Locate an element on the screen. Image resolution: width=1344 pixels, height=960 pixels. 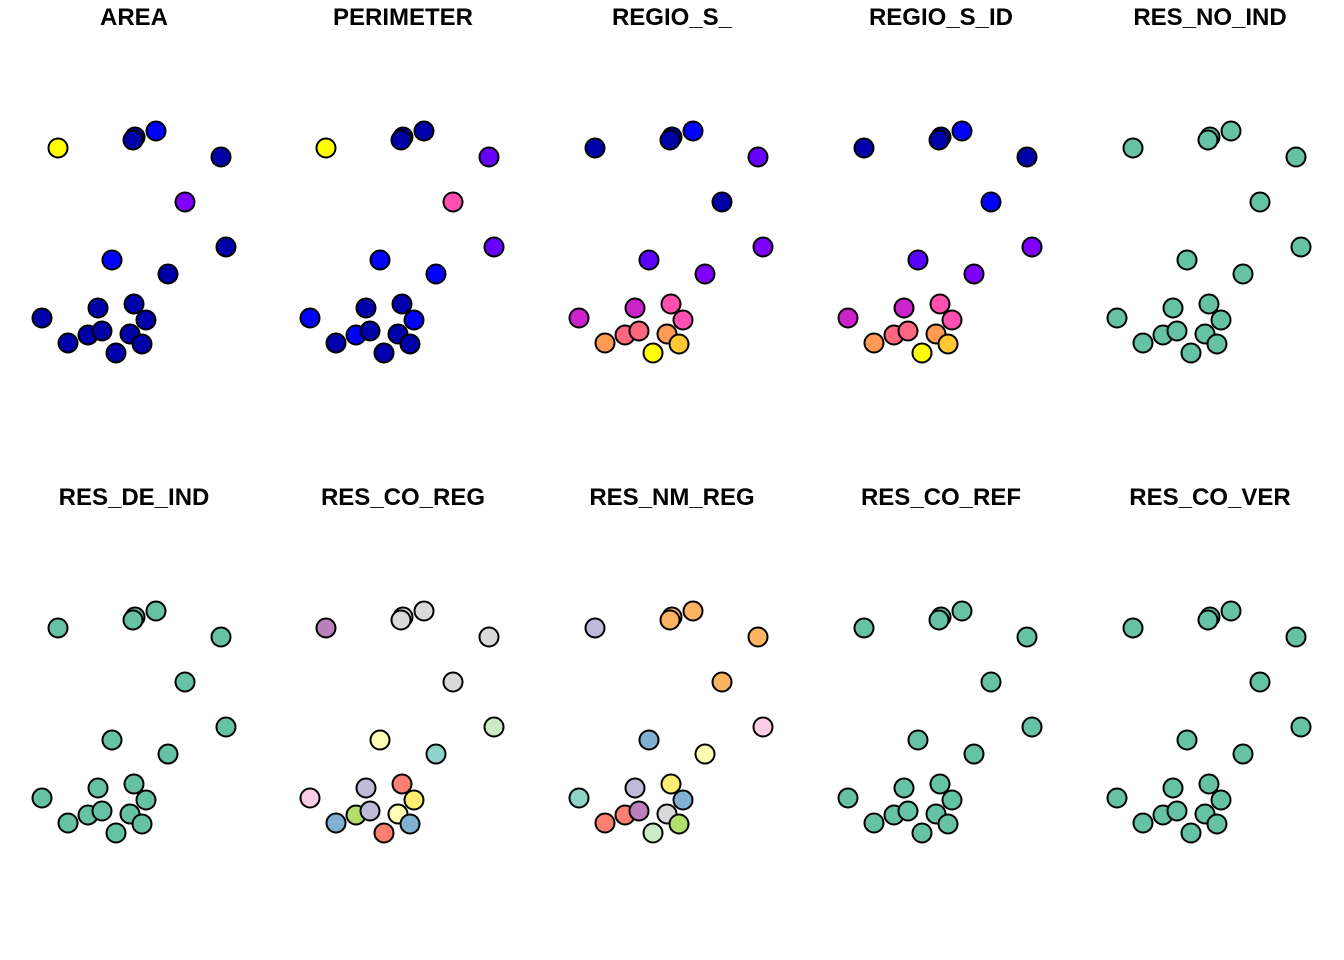
map-panel-area: AREA is located at coordinates (134, 184).